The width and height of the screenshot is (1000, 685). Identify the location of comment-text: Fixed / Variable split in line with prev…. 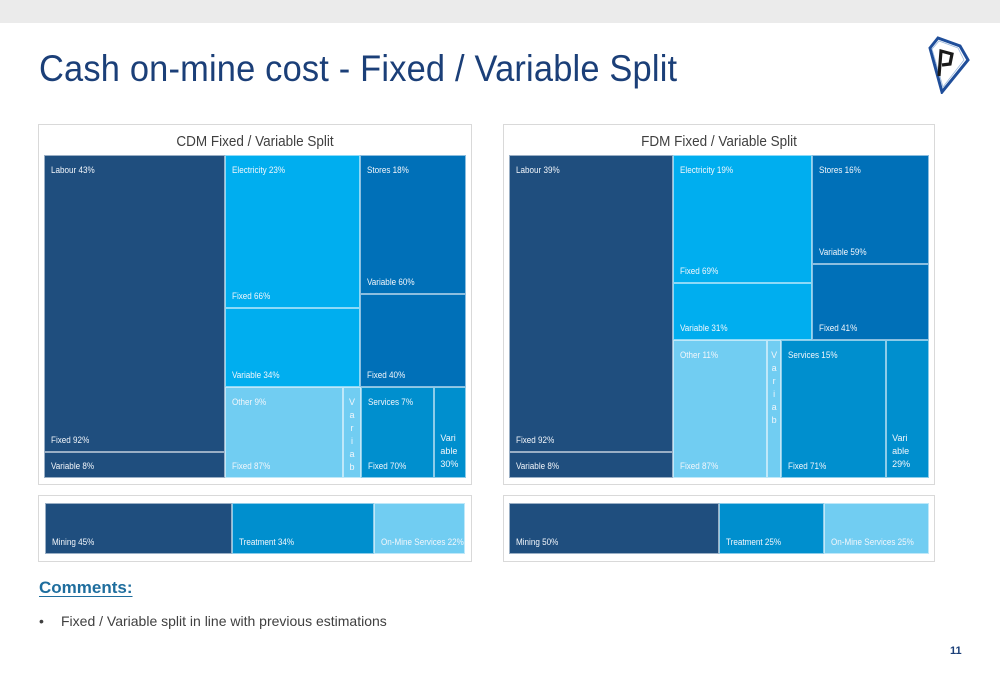
(224, 621).